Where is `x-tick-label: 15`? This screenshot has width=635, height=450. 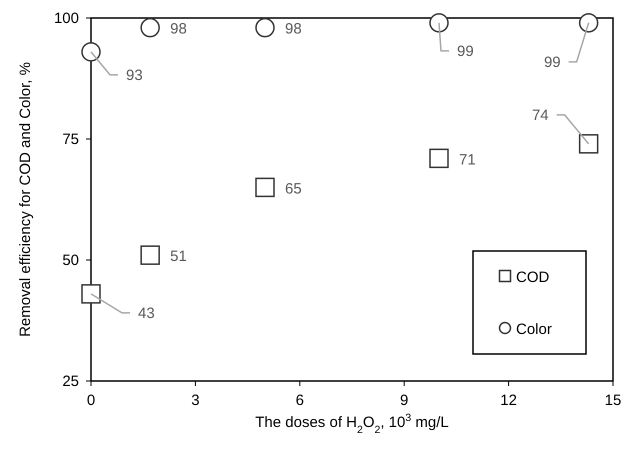 x-tick-label: 15 is located at coordinates (613, 400).